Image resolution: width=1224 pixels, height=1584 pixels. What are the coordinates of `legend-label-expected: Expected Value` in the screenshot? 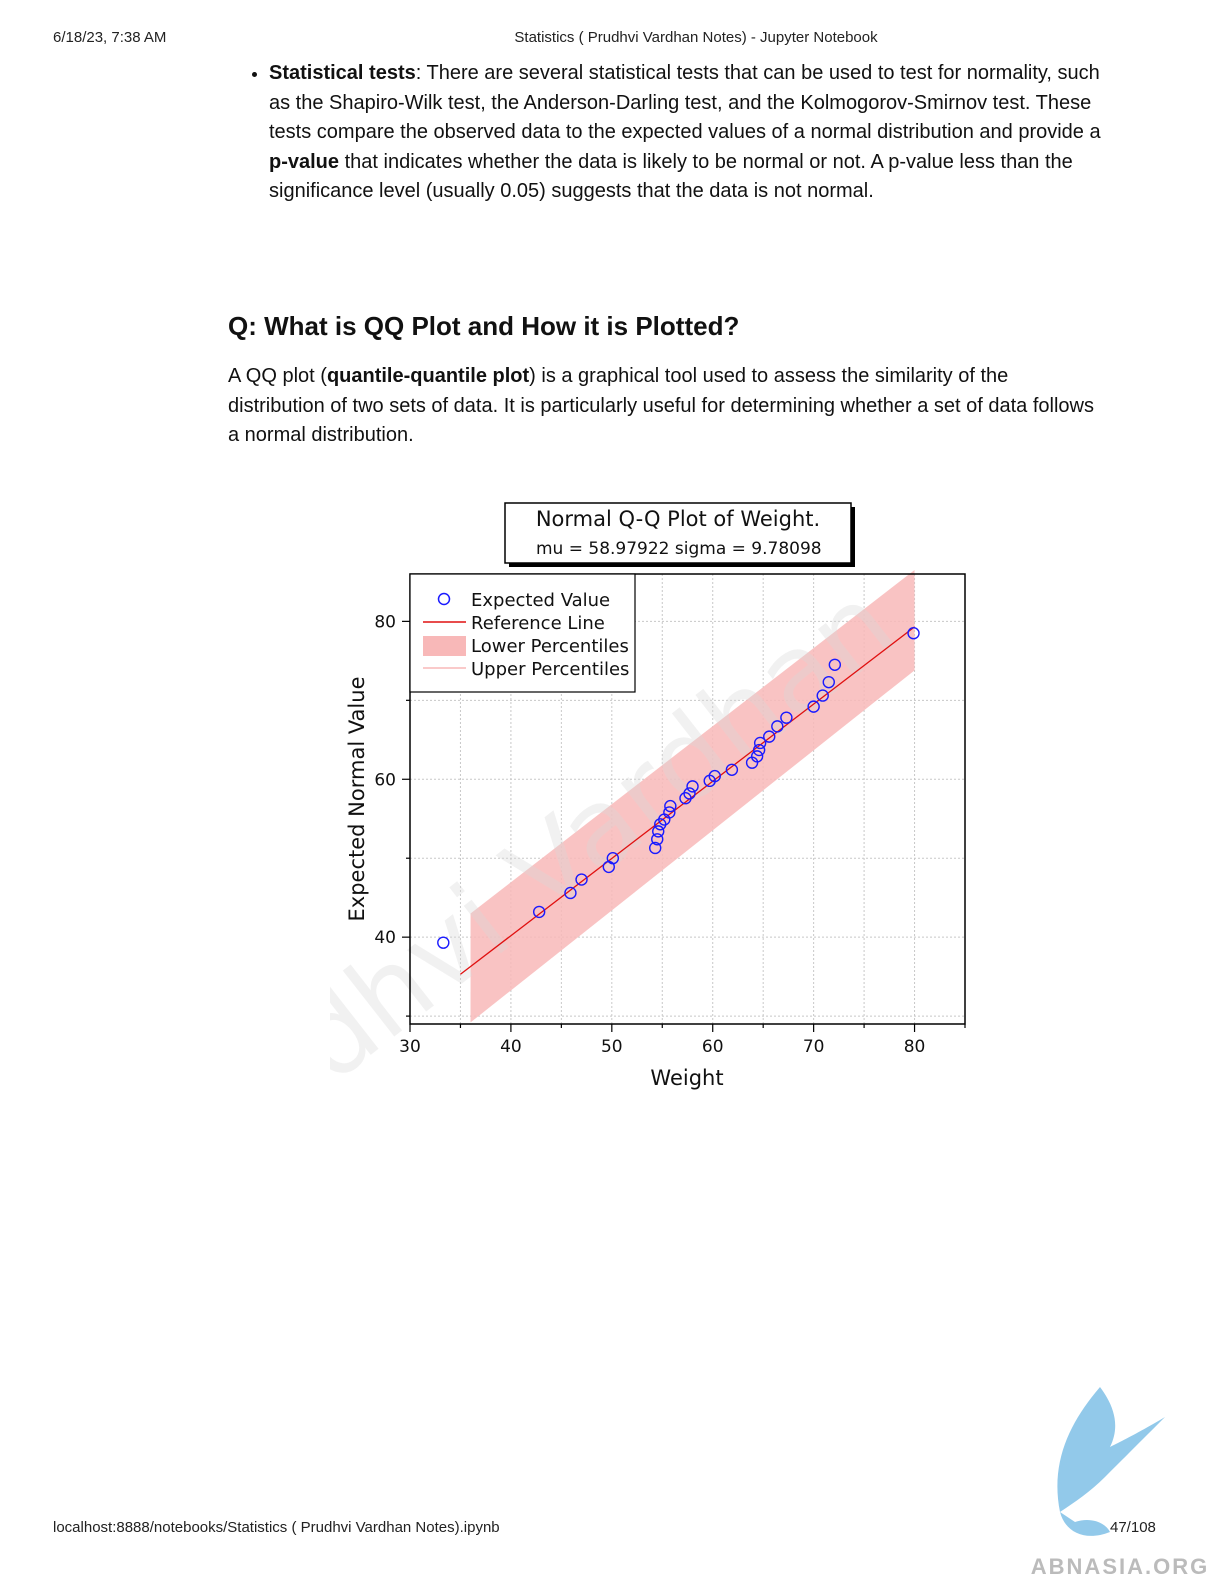 It's located at (540, 600).